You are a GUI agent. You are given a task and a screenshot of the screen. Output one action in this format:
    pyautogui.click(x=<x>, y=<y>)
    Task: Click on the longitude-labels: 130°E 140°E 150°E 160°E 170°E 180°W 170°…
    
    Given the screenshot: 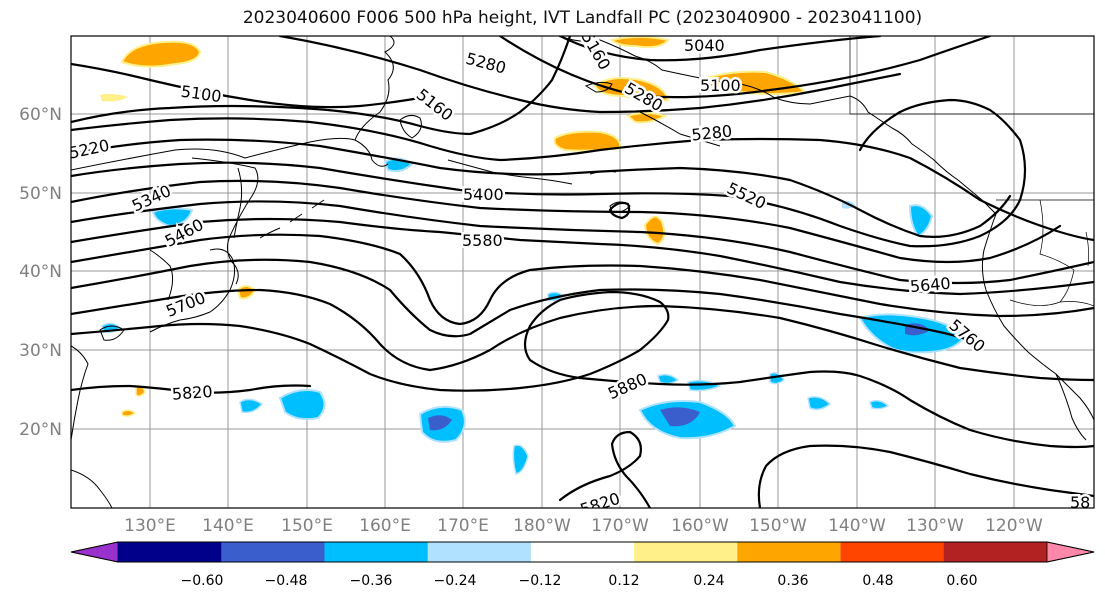 What is the action you would take?
    pyautogui.click(x=583, y=526)
    